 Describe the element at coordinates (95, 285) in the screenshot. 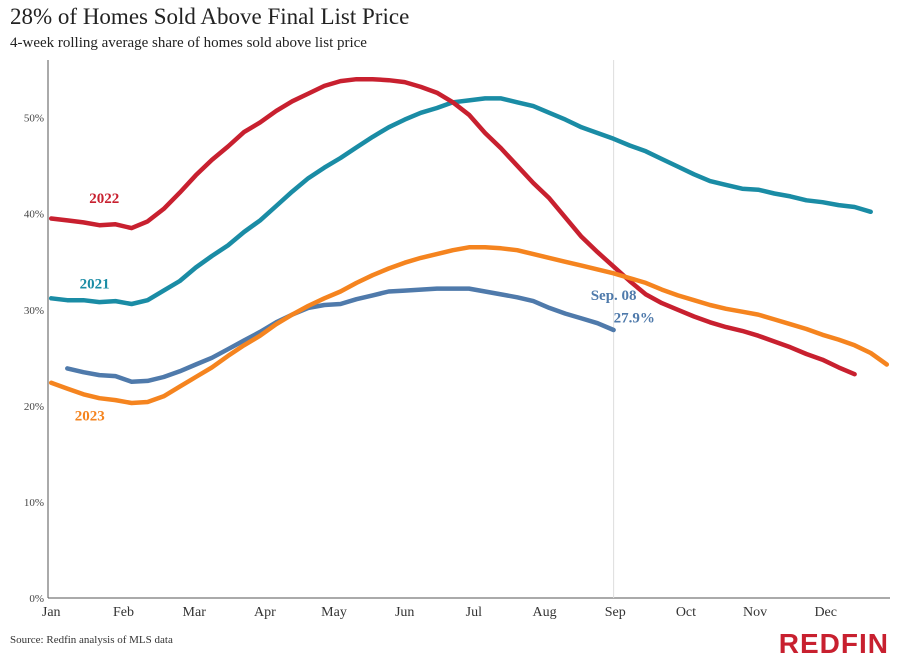

I see `series-label: 2021` at that location.